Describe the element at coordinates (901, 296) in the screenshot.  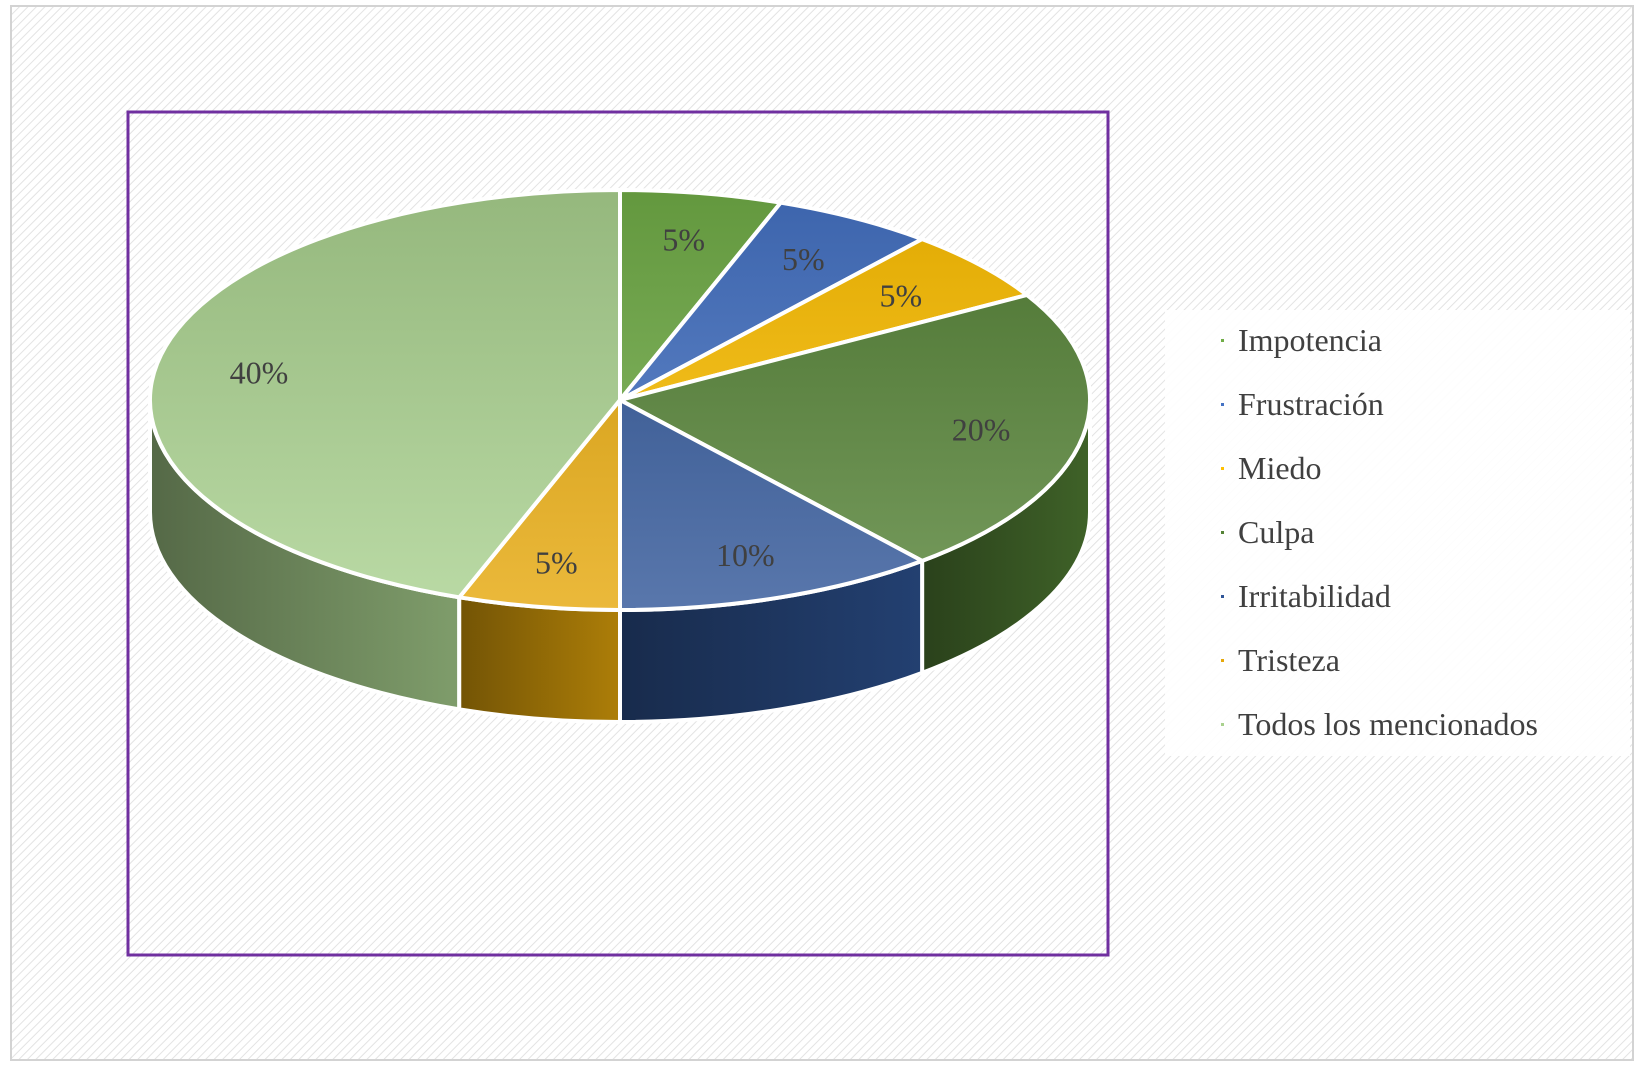
I see `data-label-2: 5%` at that location.